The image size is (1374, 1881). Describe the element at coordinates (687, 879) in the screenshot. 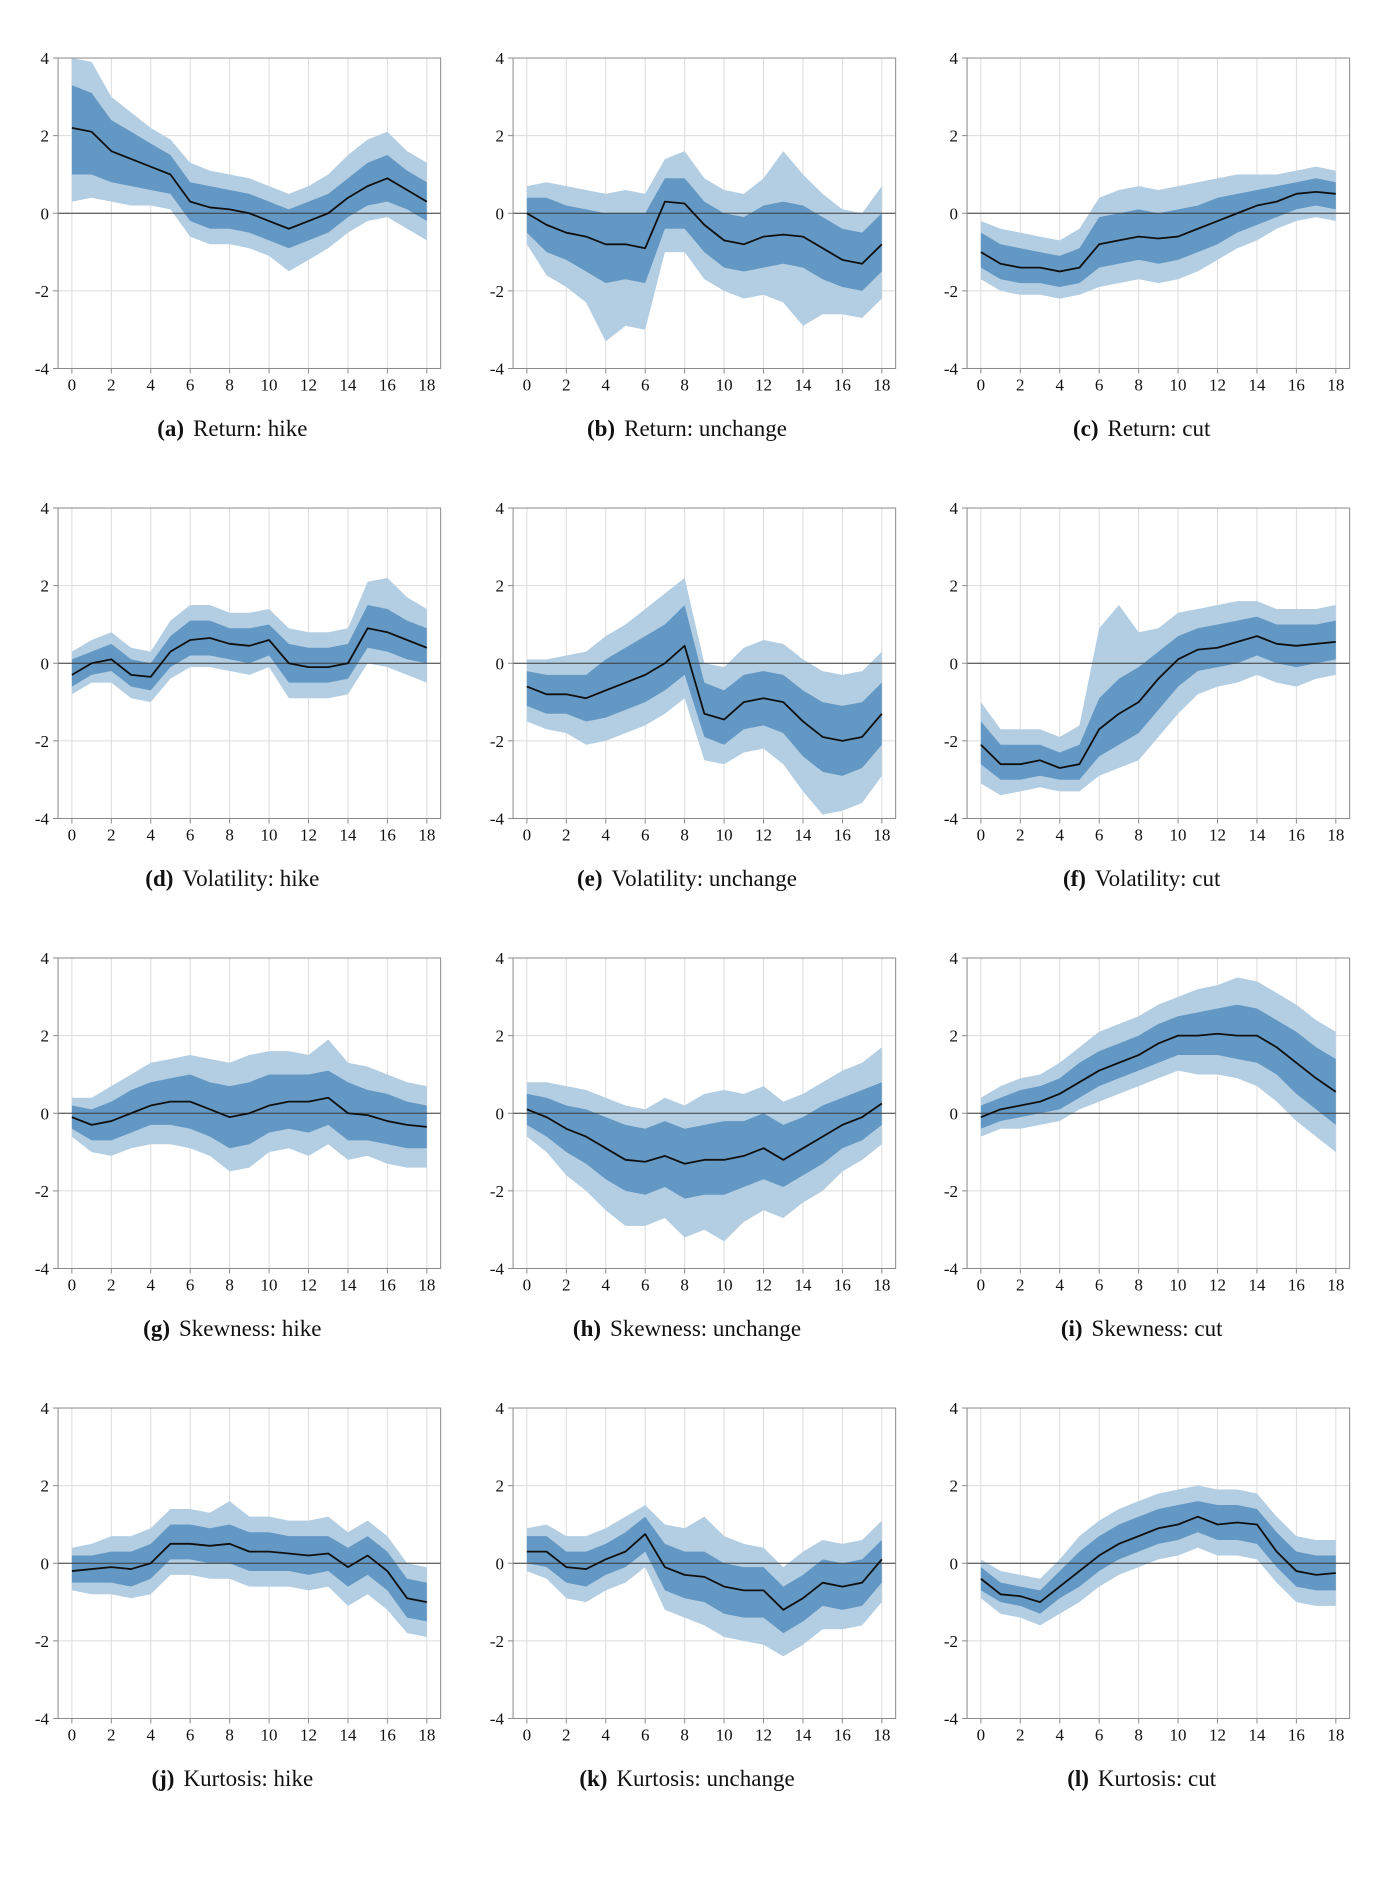

I see `caption-e: (e) Volatility: unchange` at that location.